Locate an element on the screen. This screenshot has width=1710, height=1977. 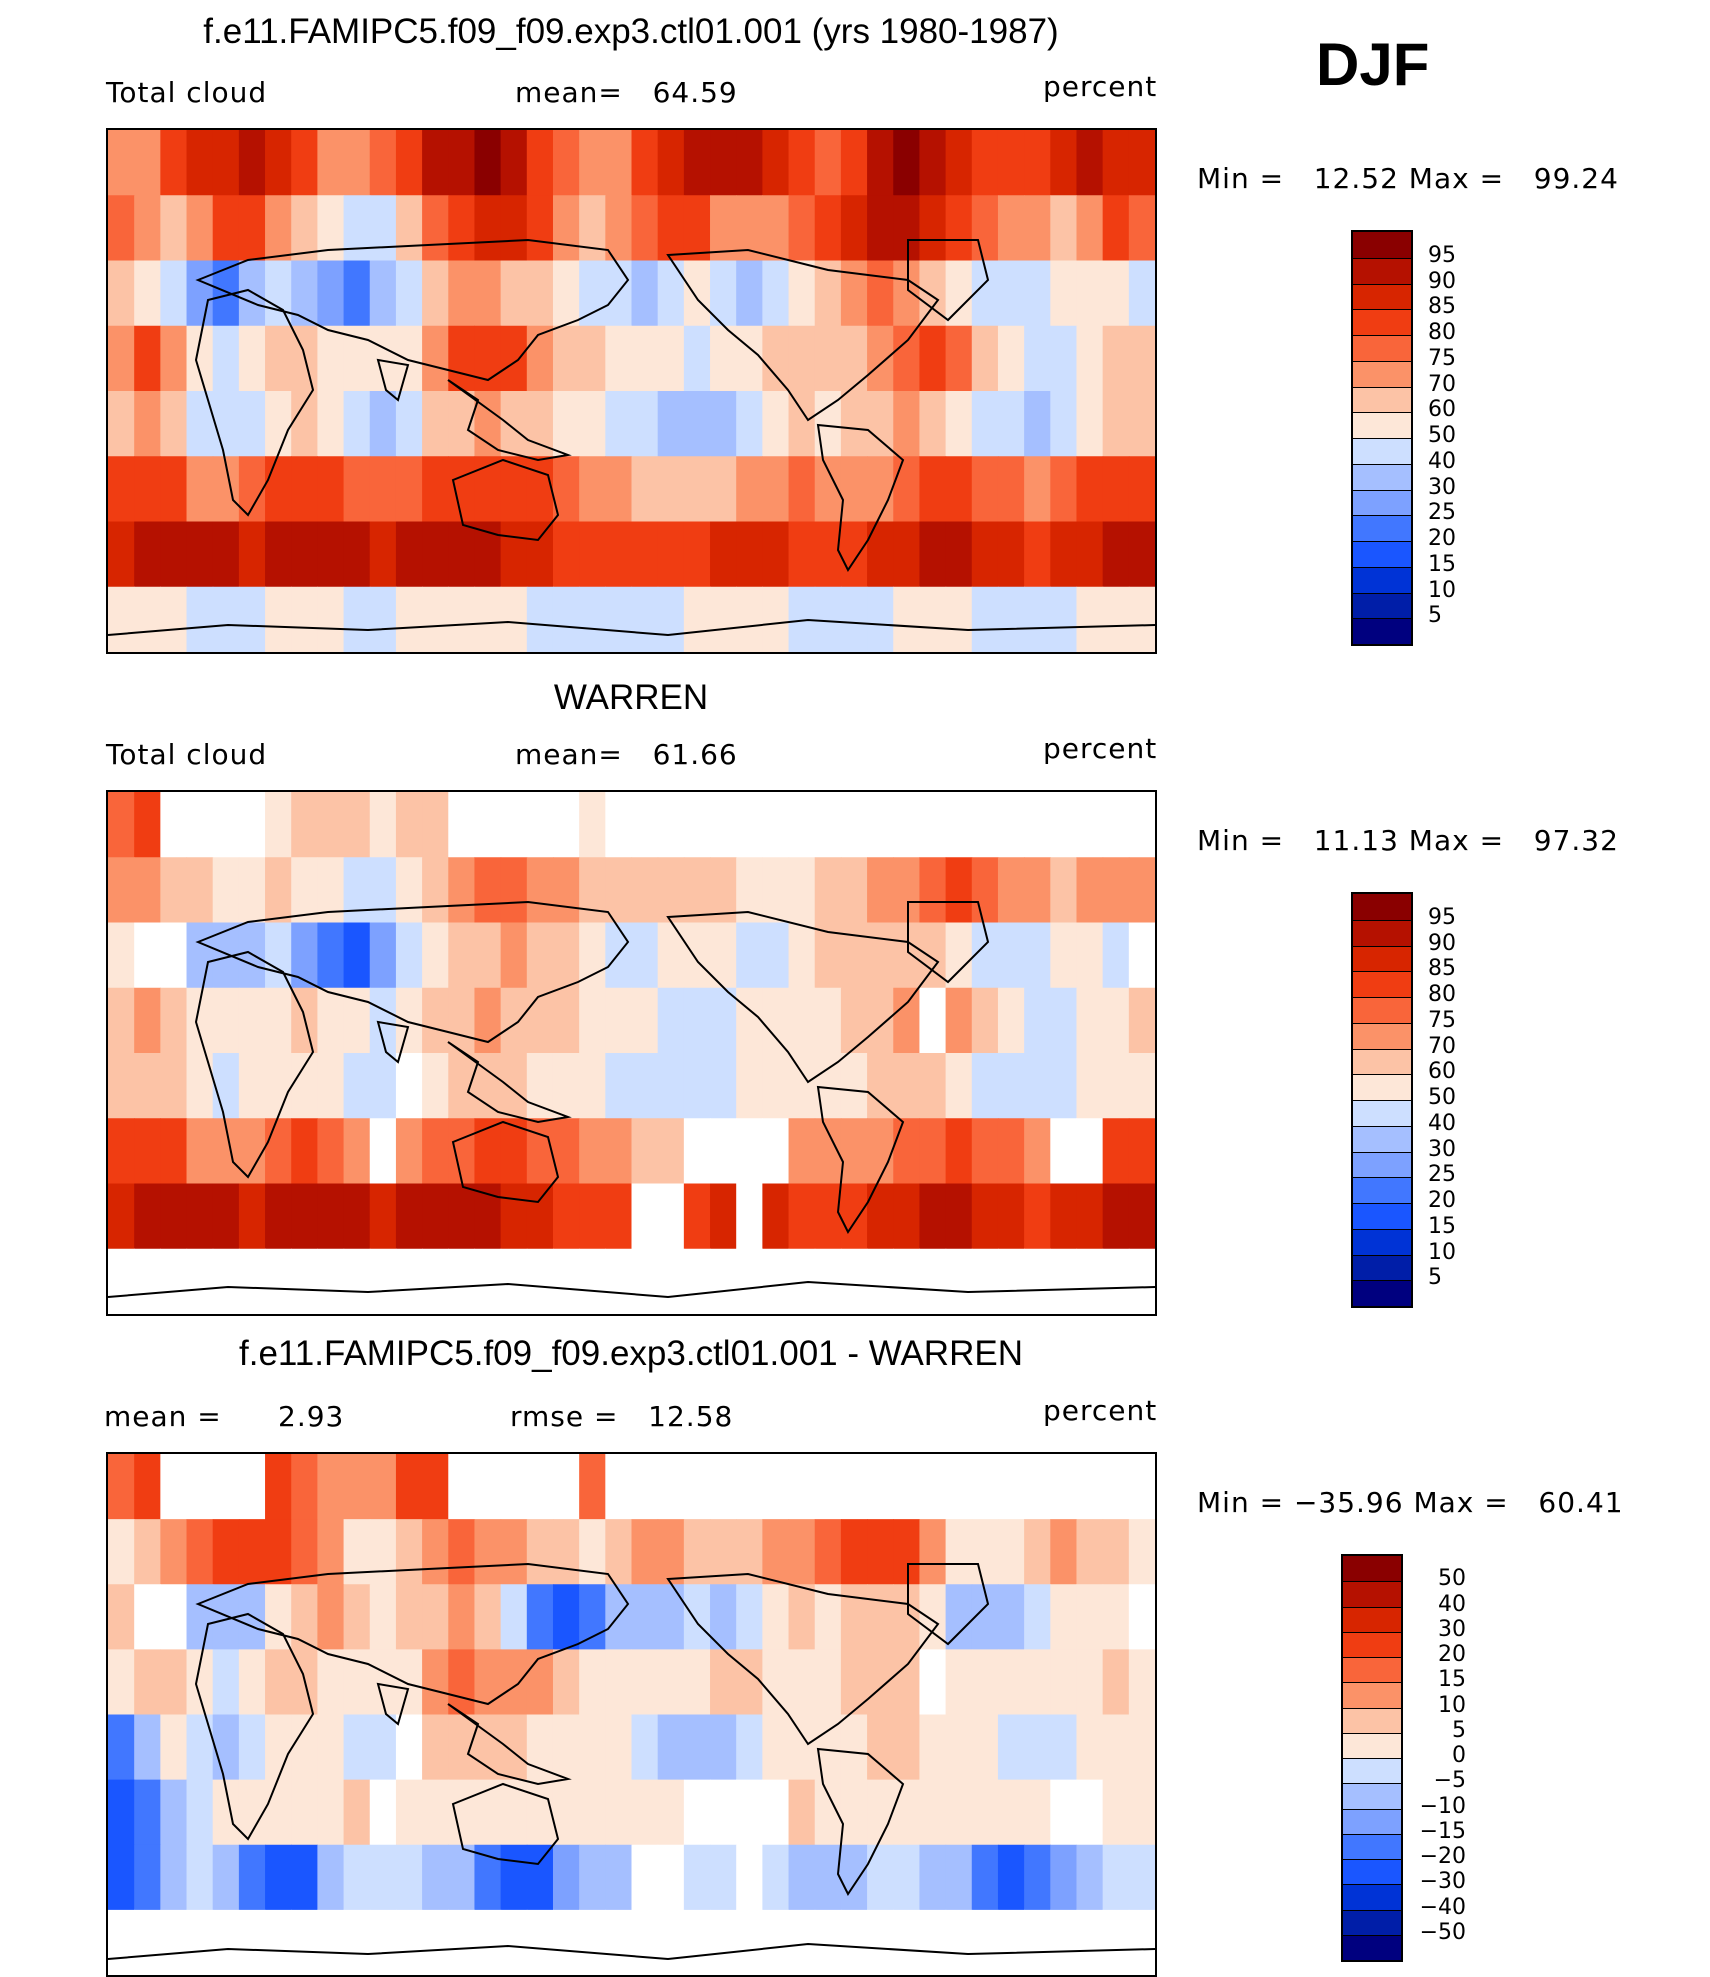
colorbar-tick-label: 15 is located at coordinates (1442, 1226).